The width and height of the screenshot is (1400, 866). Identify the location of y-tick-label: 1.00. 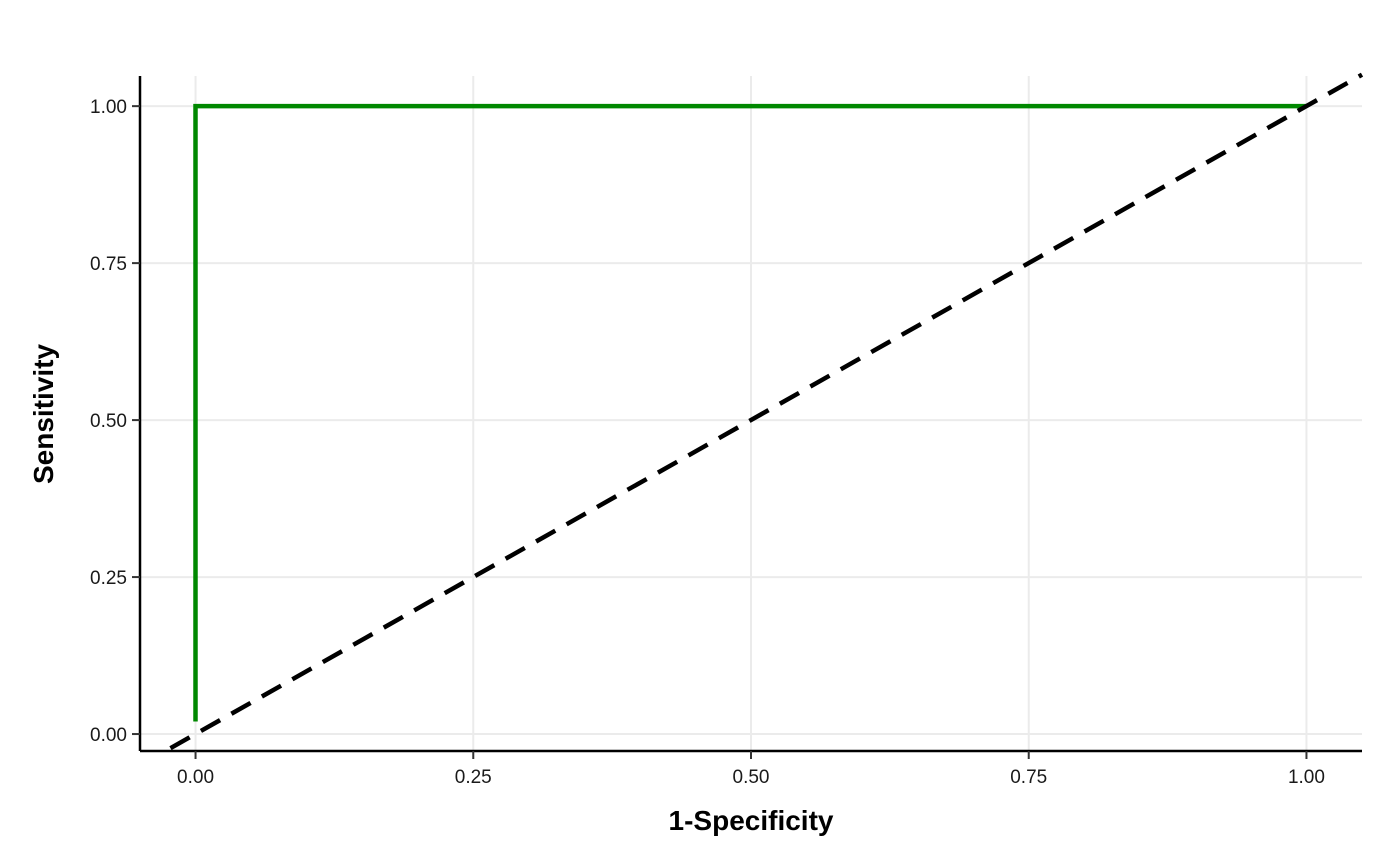
(108, 107).